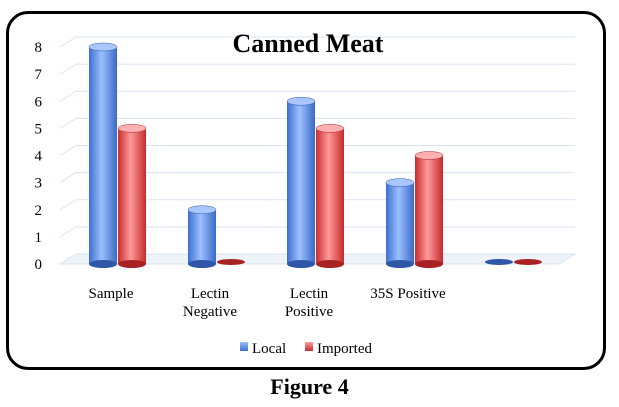 This screenshot has height=407, width=619. What do you see at coordinates (39, 265) in the screenshot?
I see `y-tick-label: 0` at bounding box center [39, 265].